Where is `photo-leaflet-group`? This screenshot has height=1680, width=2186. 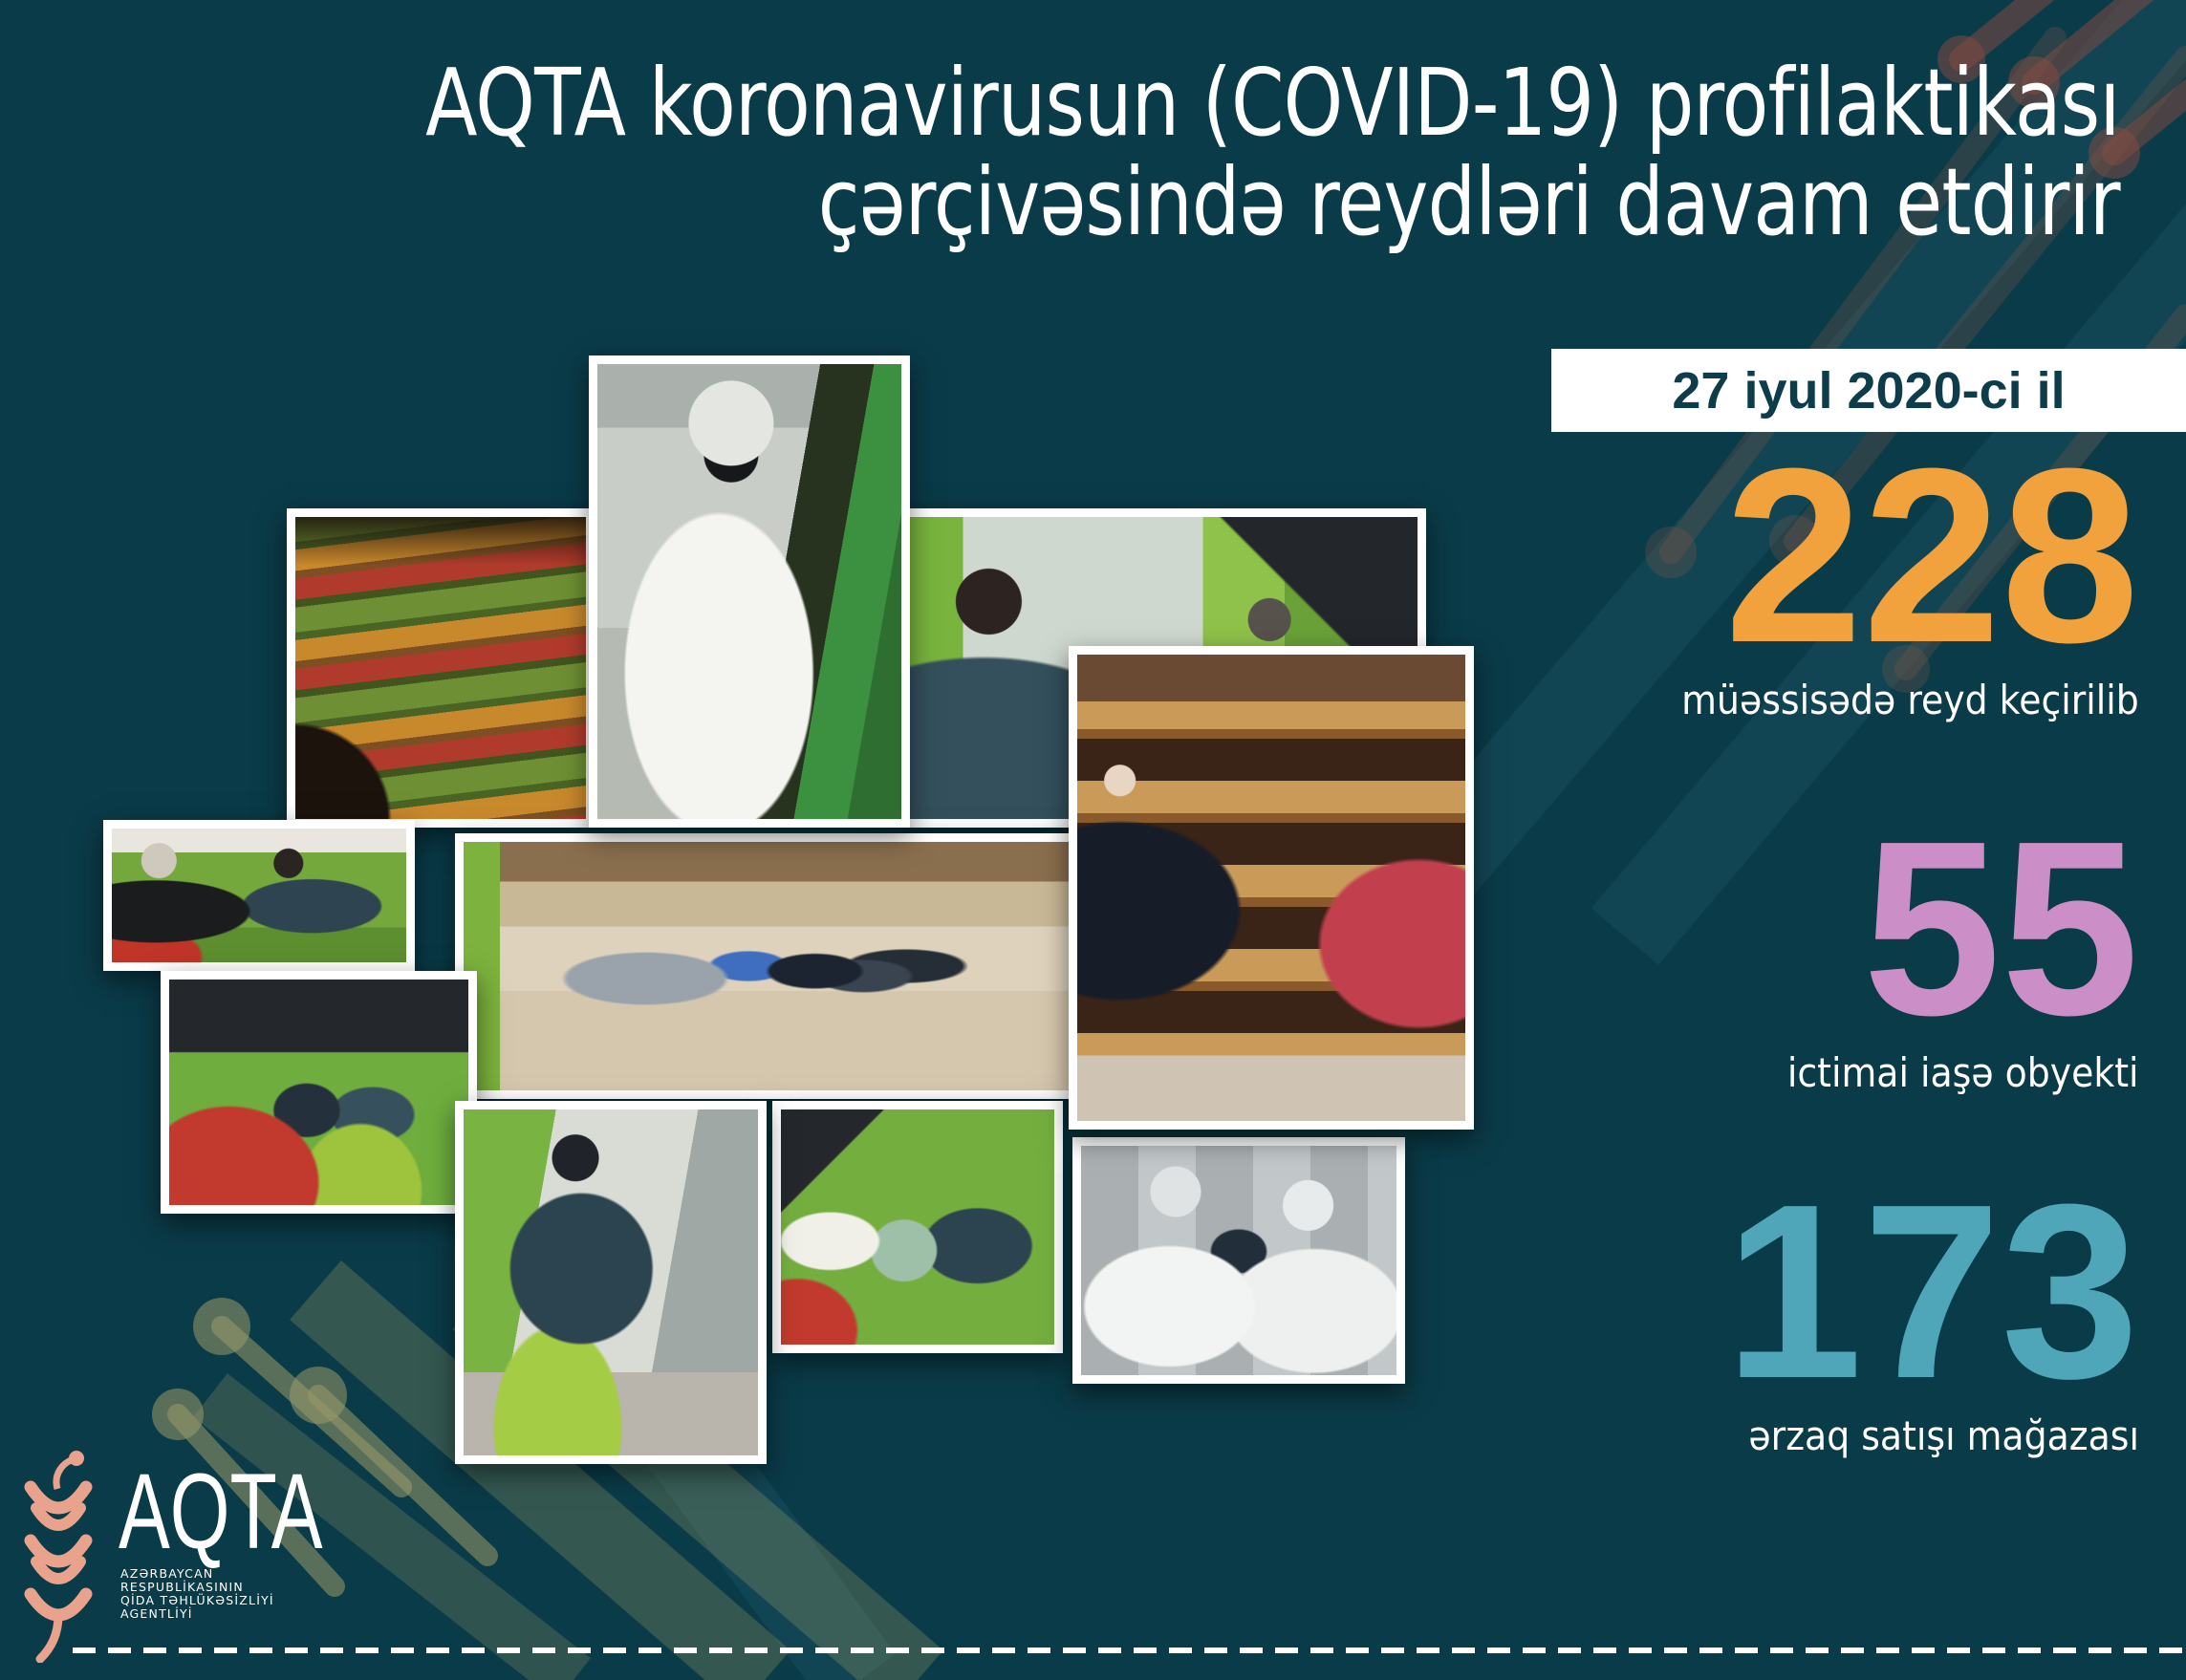 photo-leaflet-group is located at coordinates (918, 1227).